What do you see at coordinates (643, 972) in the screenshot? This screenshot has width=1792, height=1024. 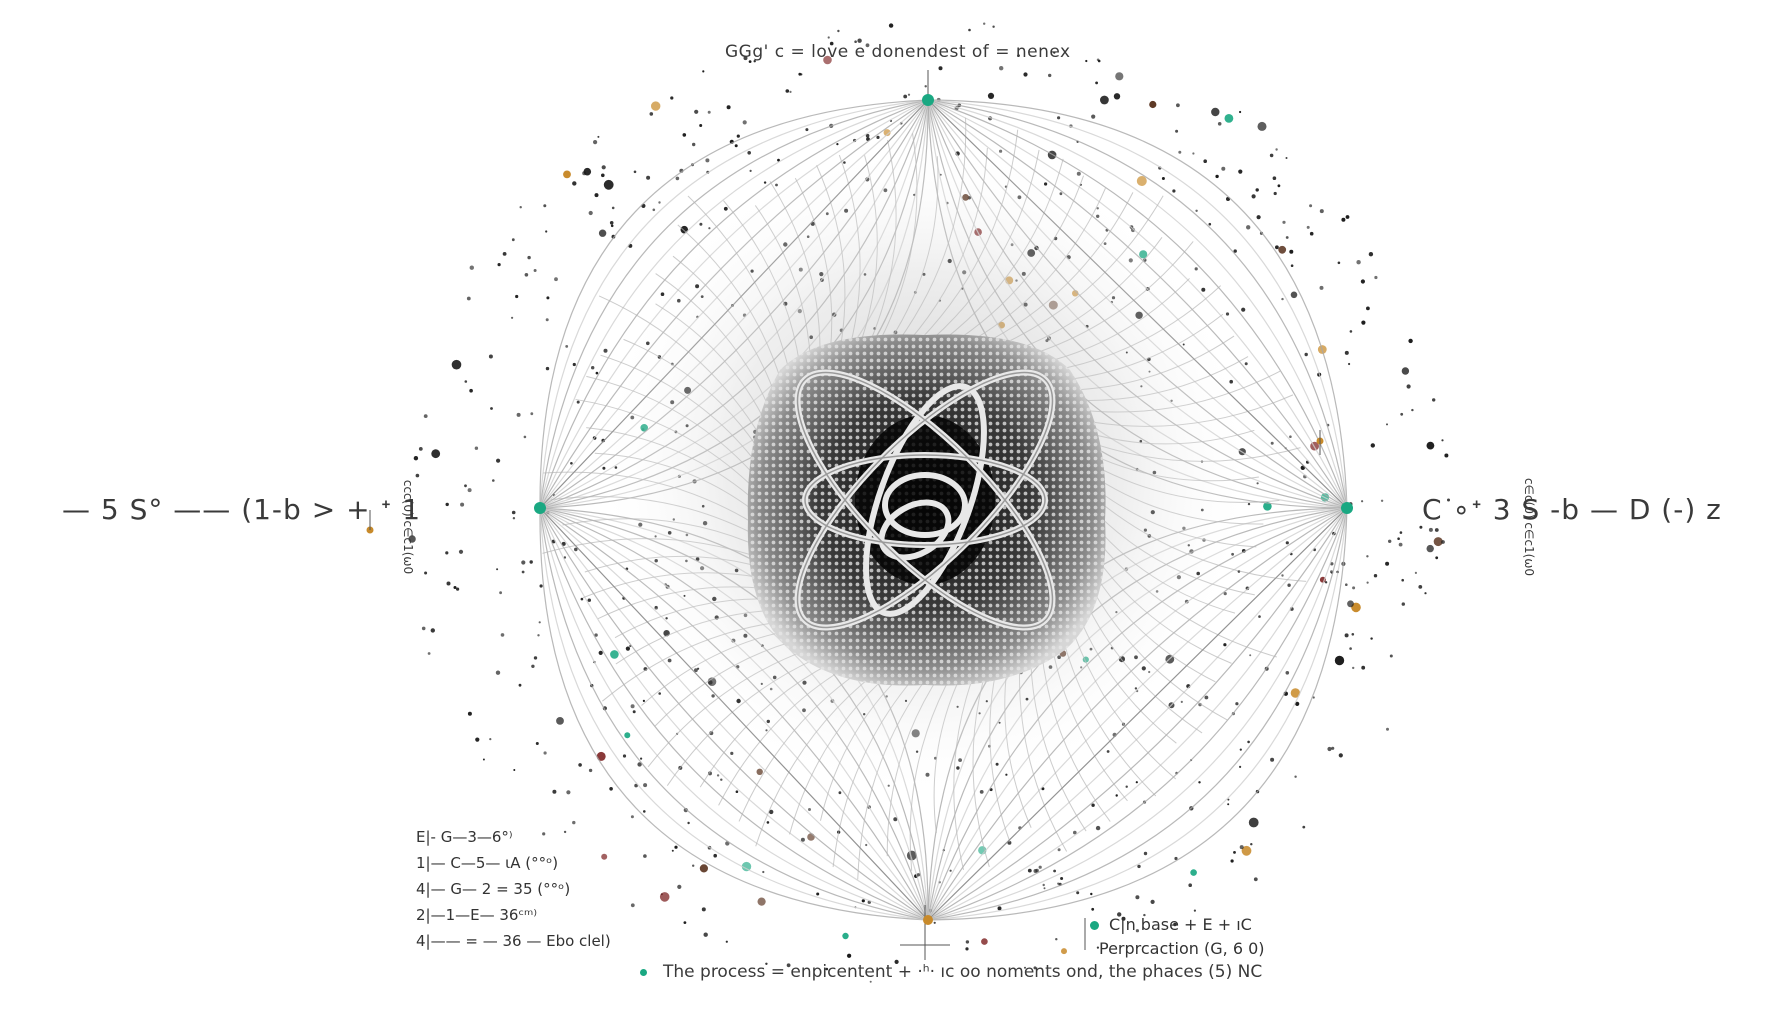 I see `teal-dot-icon` at bounding box center [643, 972].